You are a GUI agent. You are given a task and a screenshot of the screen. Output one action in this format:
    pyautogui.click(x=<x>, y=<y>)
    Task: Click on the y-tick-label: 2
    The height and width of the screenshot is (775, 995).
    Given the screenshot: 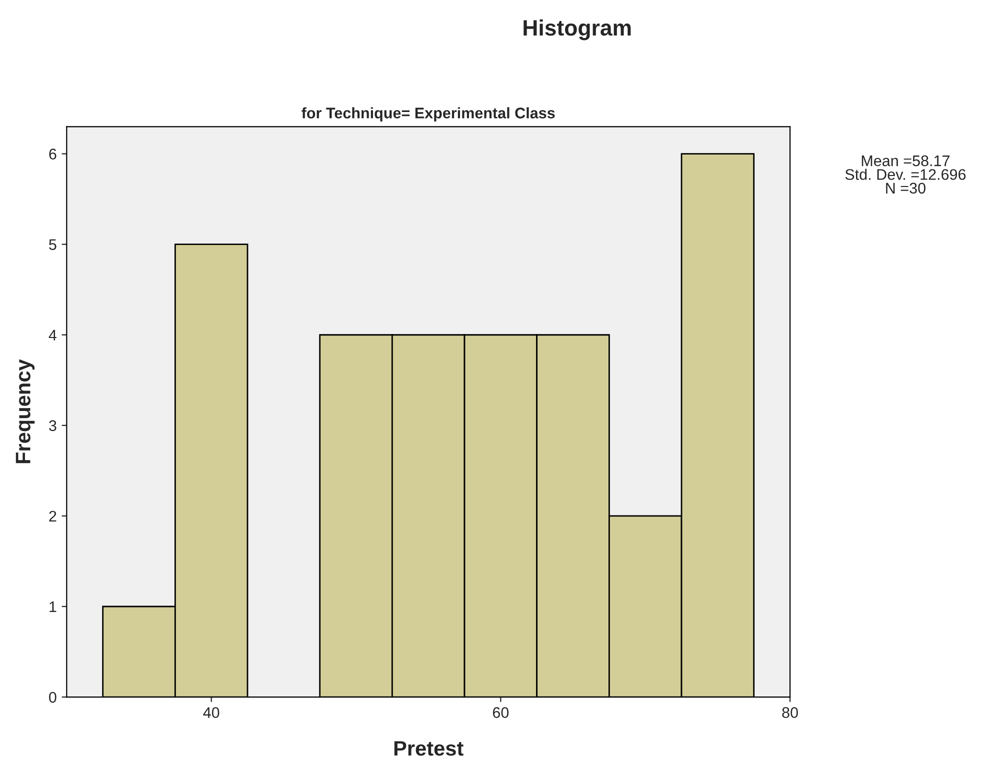 What is the action you would take?
    pyautogui.click(x=52, y=516)
    